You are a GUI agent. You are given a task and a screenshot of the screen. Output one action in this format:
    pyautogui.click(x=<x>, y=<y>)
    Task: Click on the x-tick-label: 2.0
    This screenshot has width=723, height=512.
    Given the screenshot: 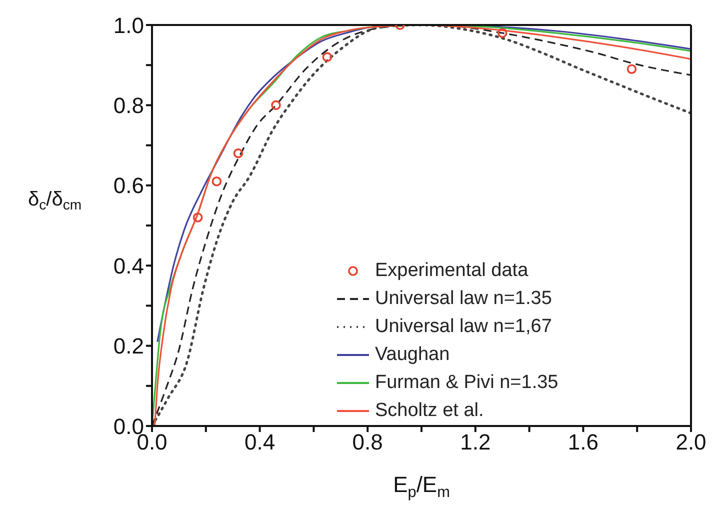 What is the action you would take?
    pyautogui.click(x=691, y=442)
    